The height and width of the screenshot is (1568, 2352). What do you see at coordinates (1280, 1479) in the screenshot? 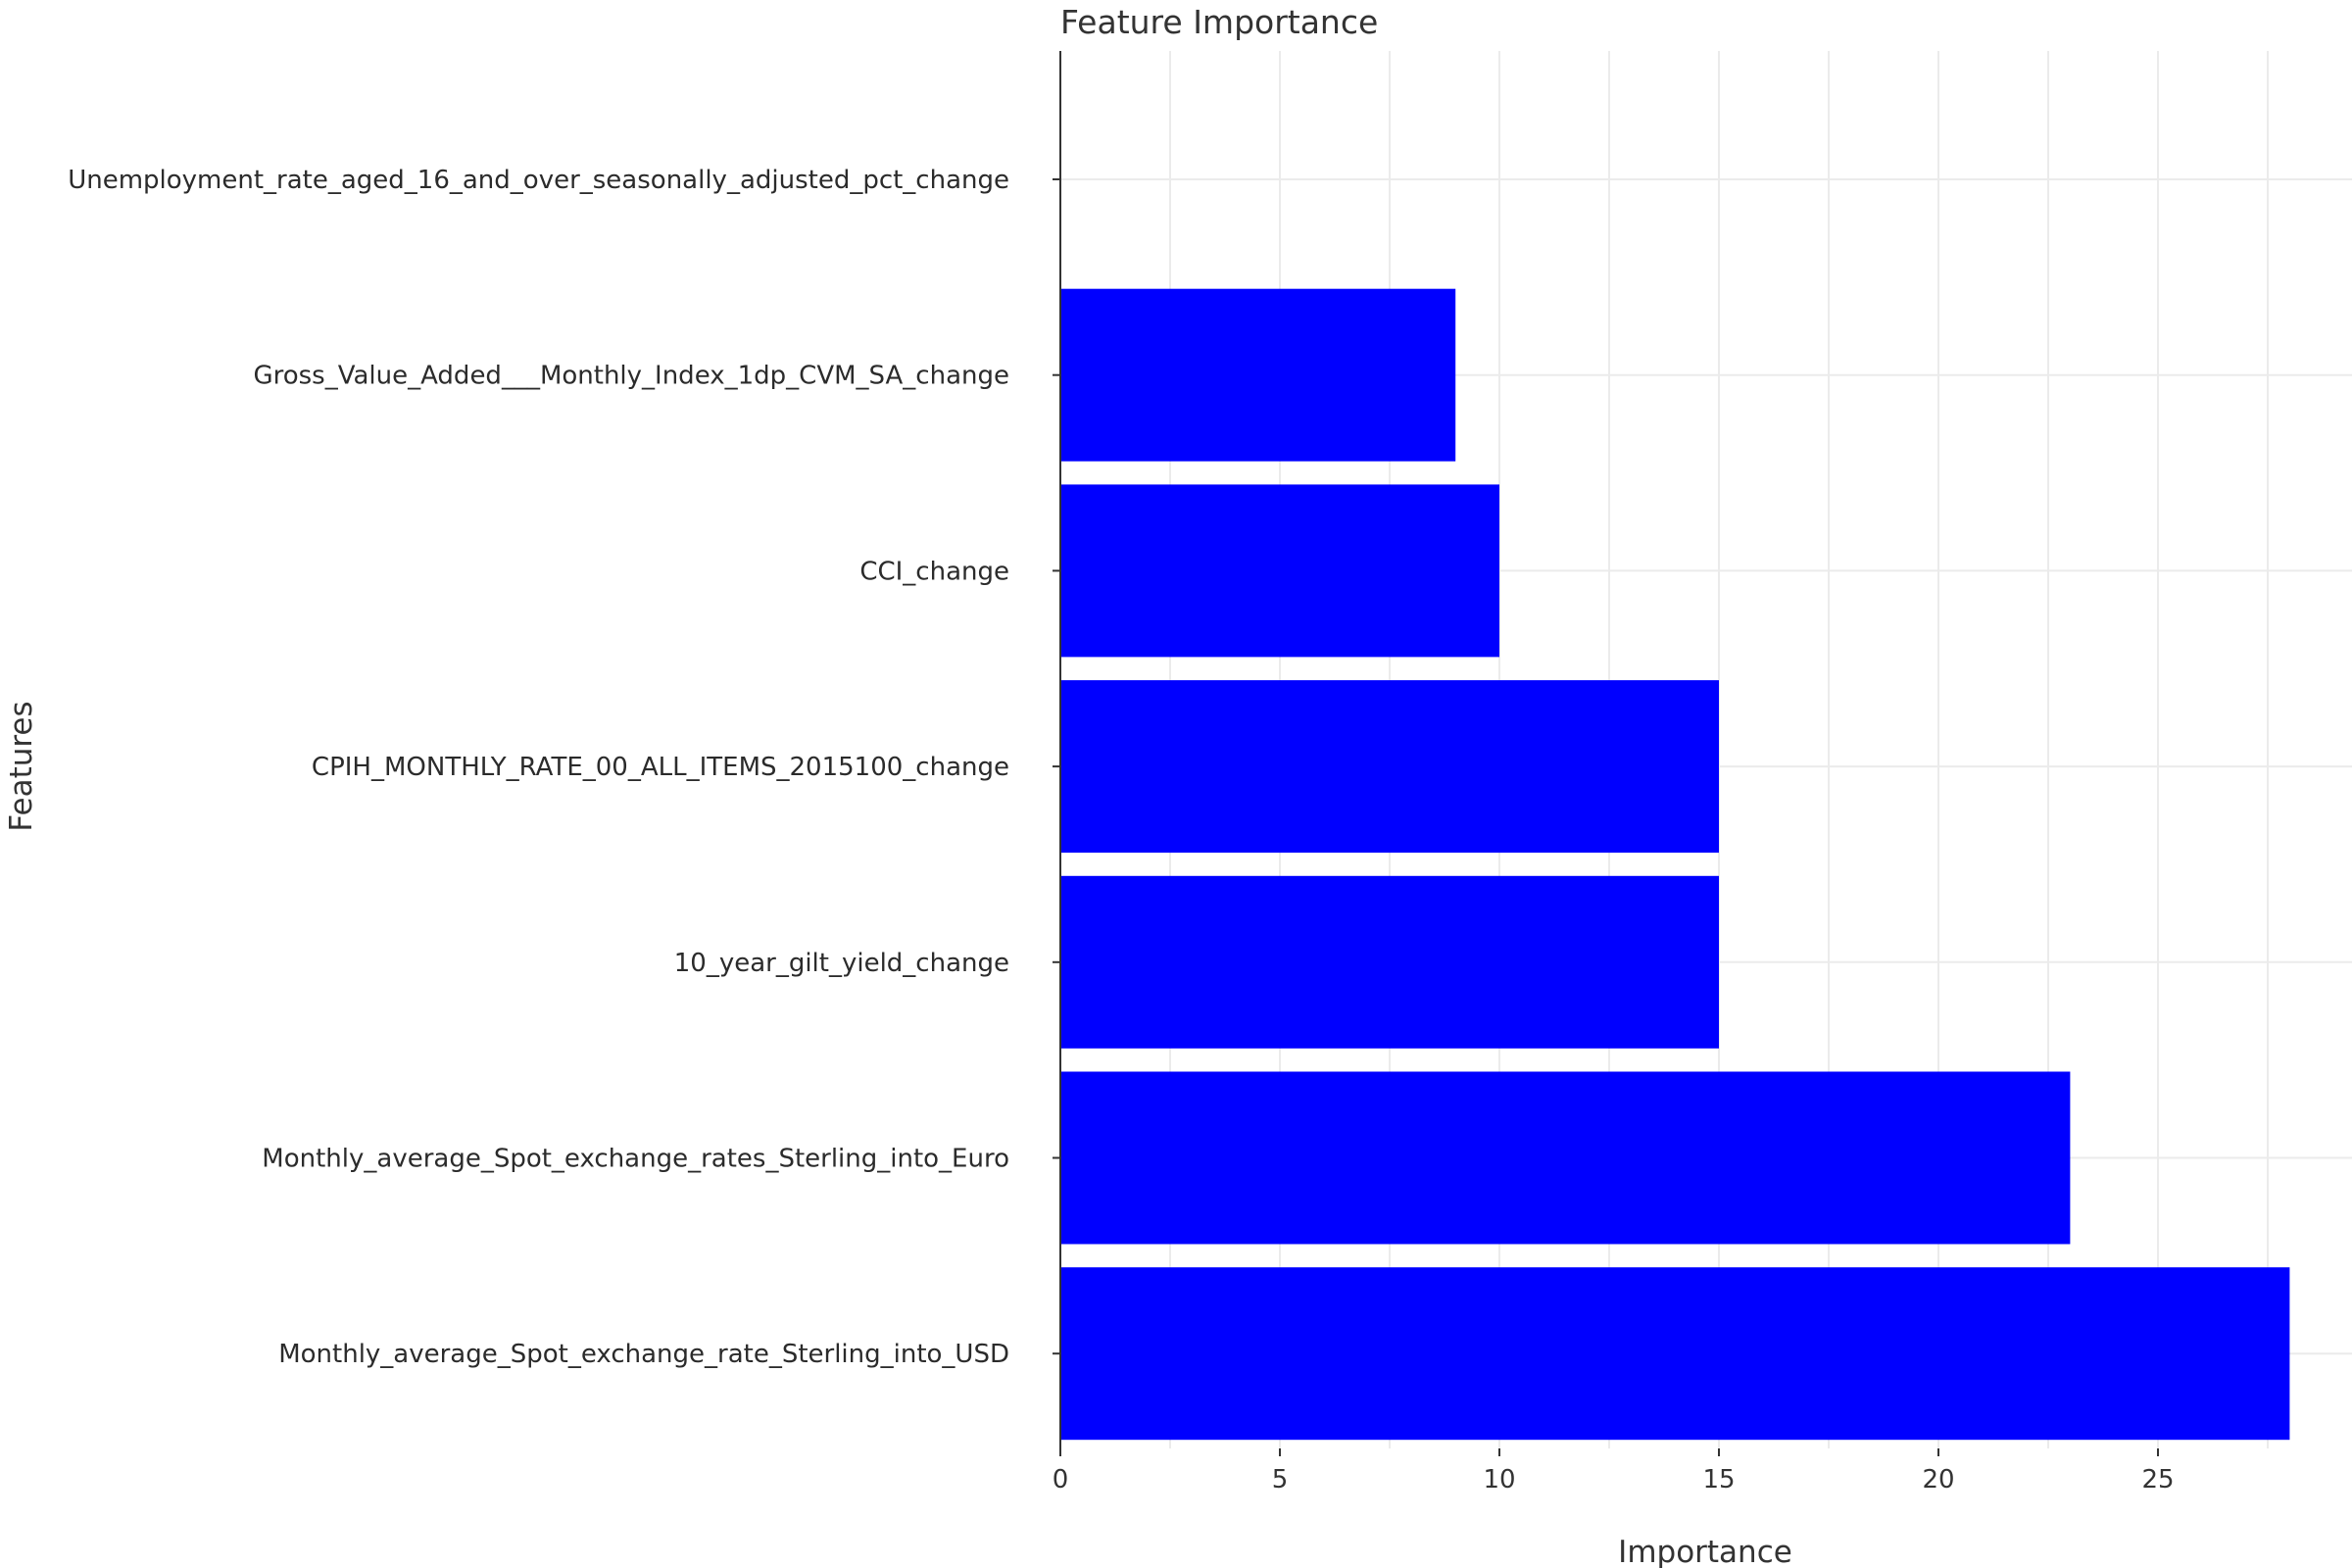
I see `x-tick-label: 5` at bounding box center [1280, 1479].